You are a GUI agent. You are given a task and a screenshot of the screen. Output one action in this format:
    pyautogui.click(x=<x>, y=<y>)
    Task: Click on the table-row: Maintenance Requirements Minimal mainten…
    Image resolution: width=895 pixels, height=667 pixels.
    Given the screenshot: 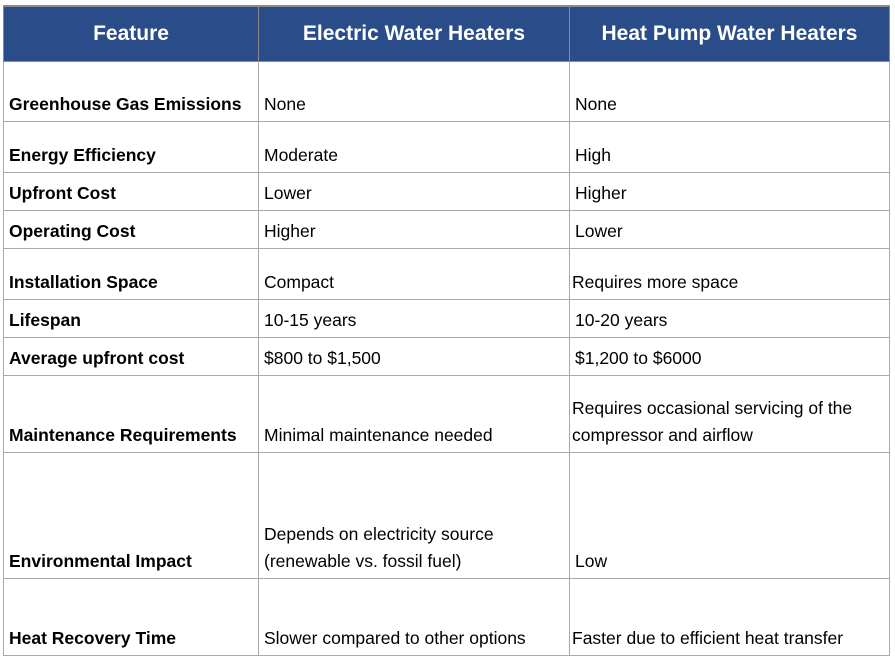 What is the action you would take?
    pyautogui.click(x=446, y=414)
    